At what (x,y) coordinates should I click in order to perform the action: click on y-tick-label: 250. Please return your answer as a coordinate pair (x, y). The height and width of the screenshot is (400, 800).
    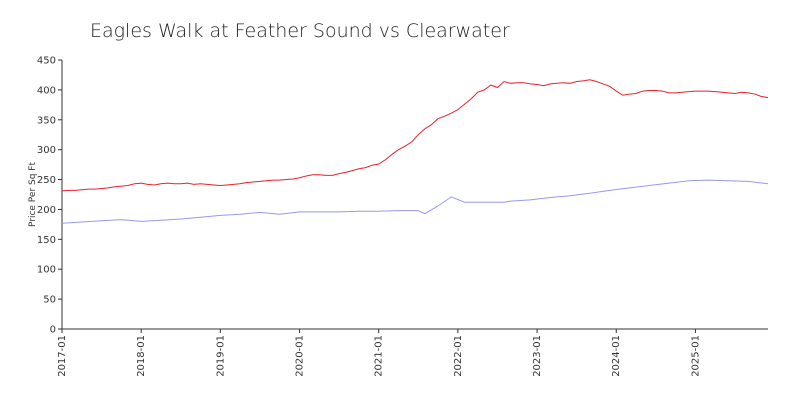
    Looking at the image, I should click on (46, 180).